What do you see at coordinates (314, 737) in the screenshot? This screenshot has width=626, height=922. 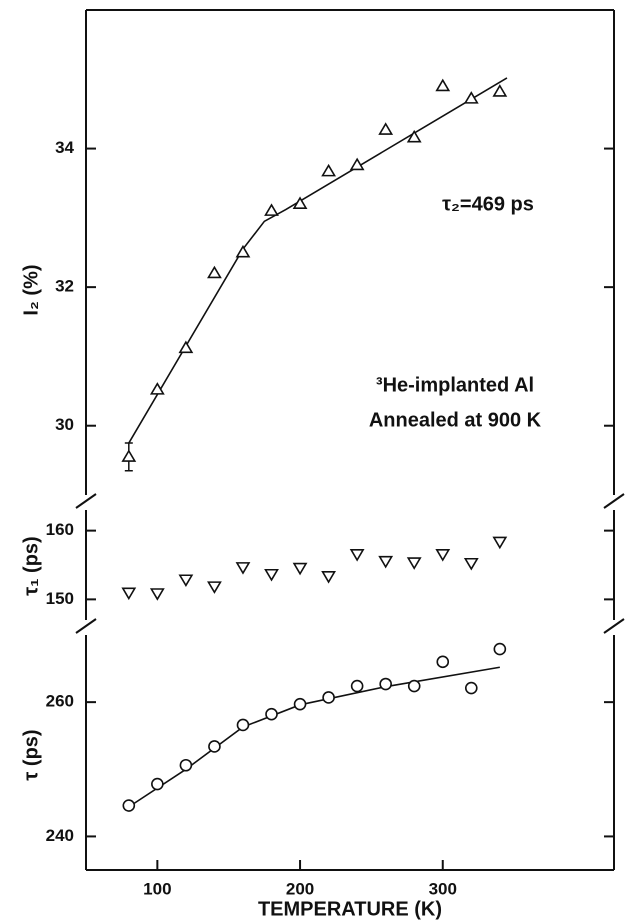 I see `fit-line` at bounding box center [314, 737].